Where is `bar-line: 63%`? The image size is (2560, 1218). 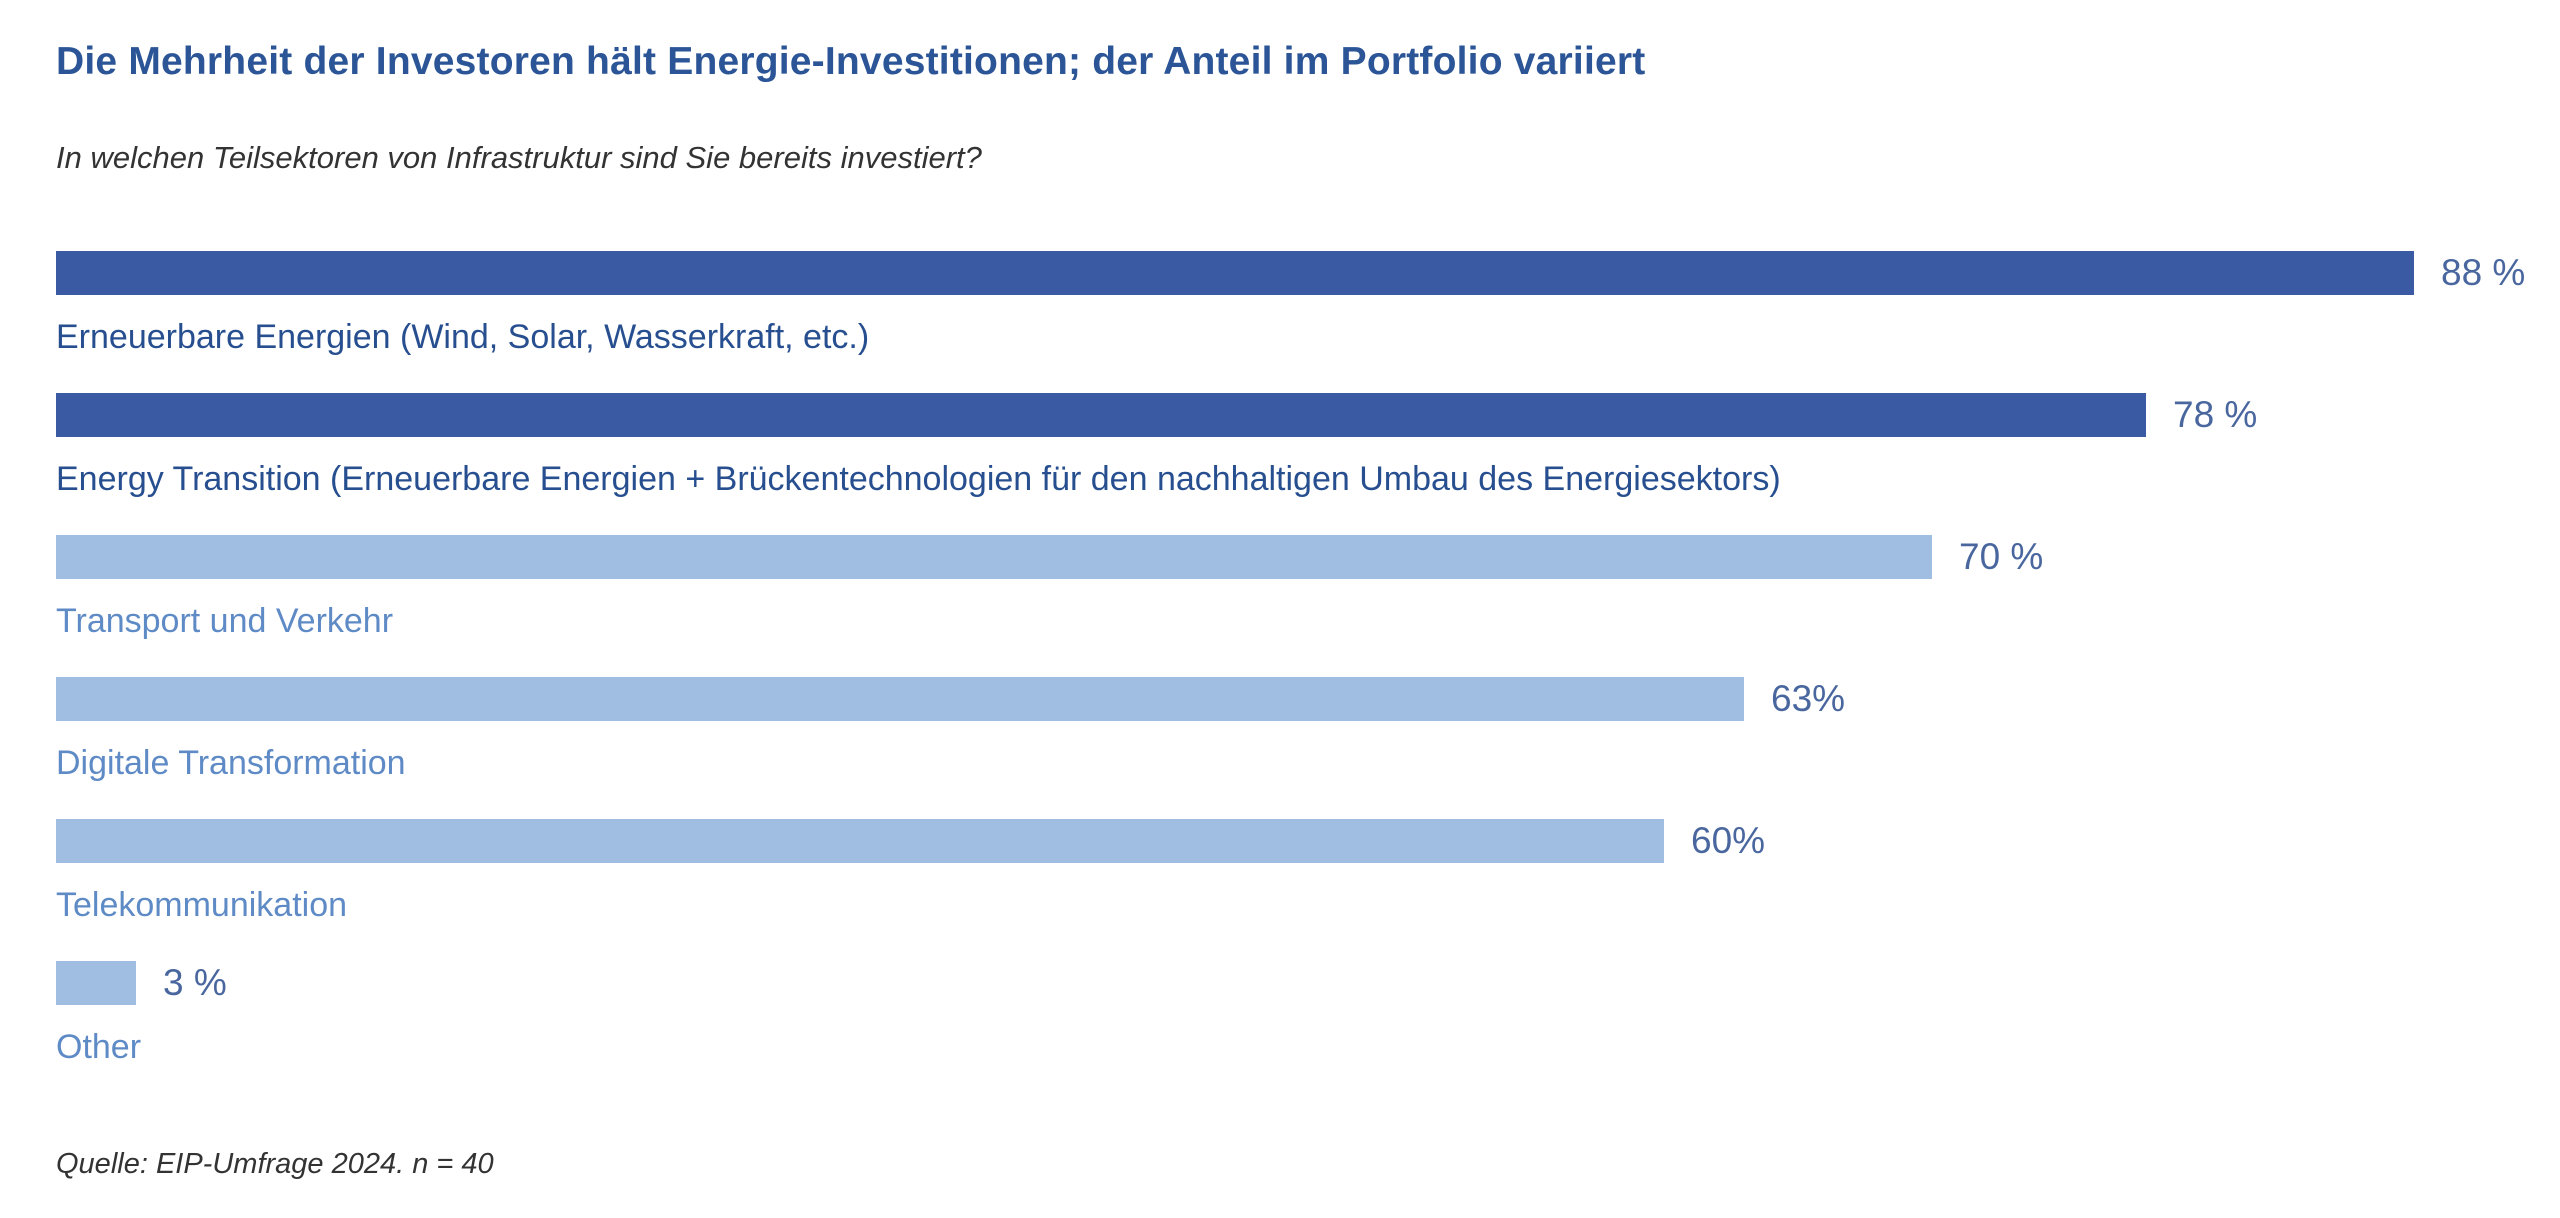
bar-line: 63% is located at coordinates (1298, 699).